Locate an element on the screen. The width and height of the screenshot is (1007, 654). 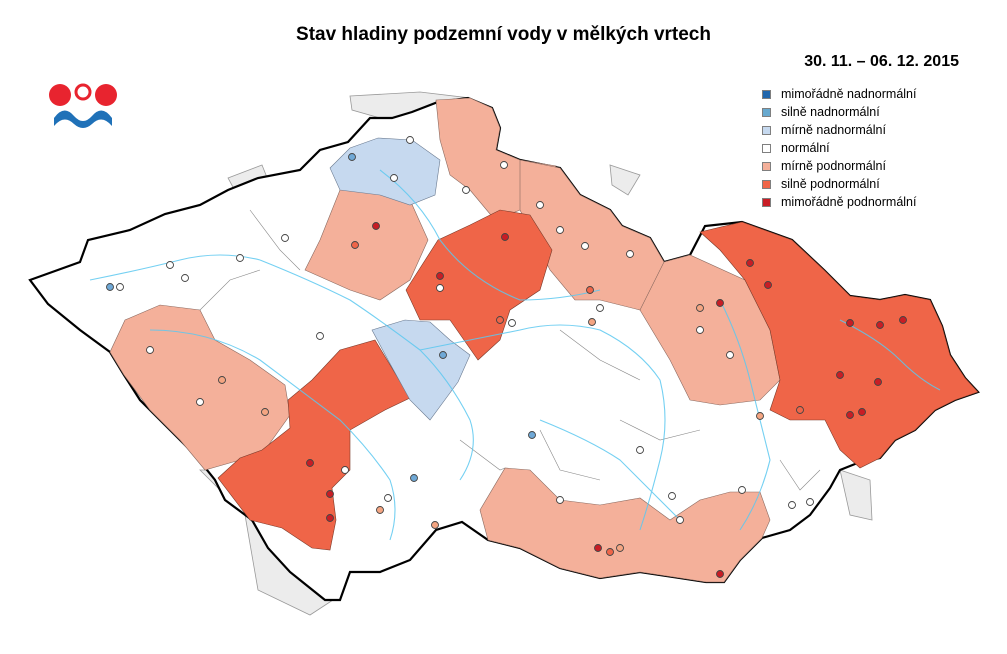
legend-label: silně nadnormální is located at coordinates (830, 112).